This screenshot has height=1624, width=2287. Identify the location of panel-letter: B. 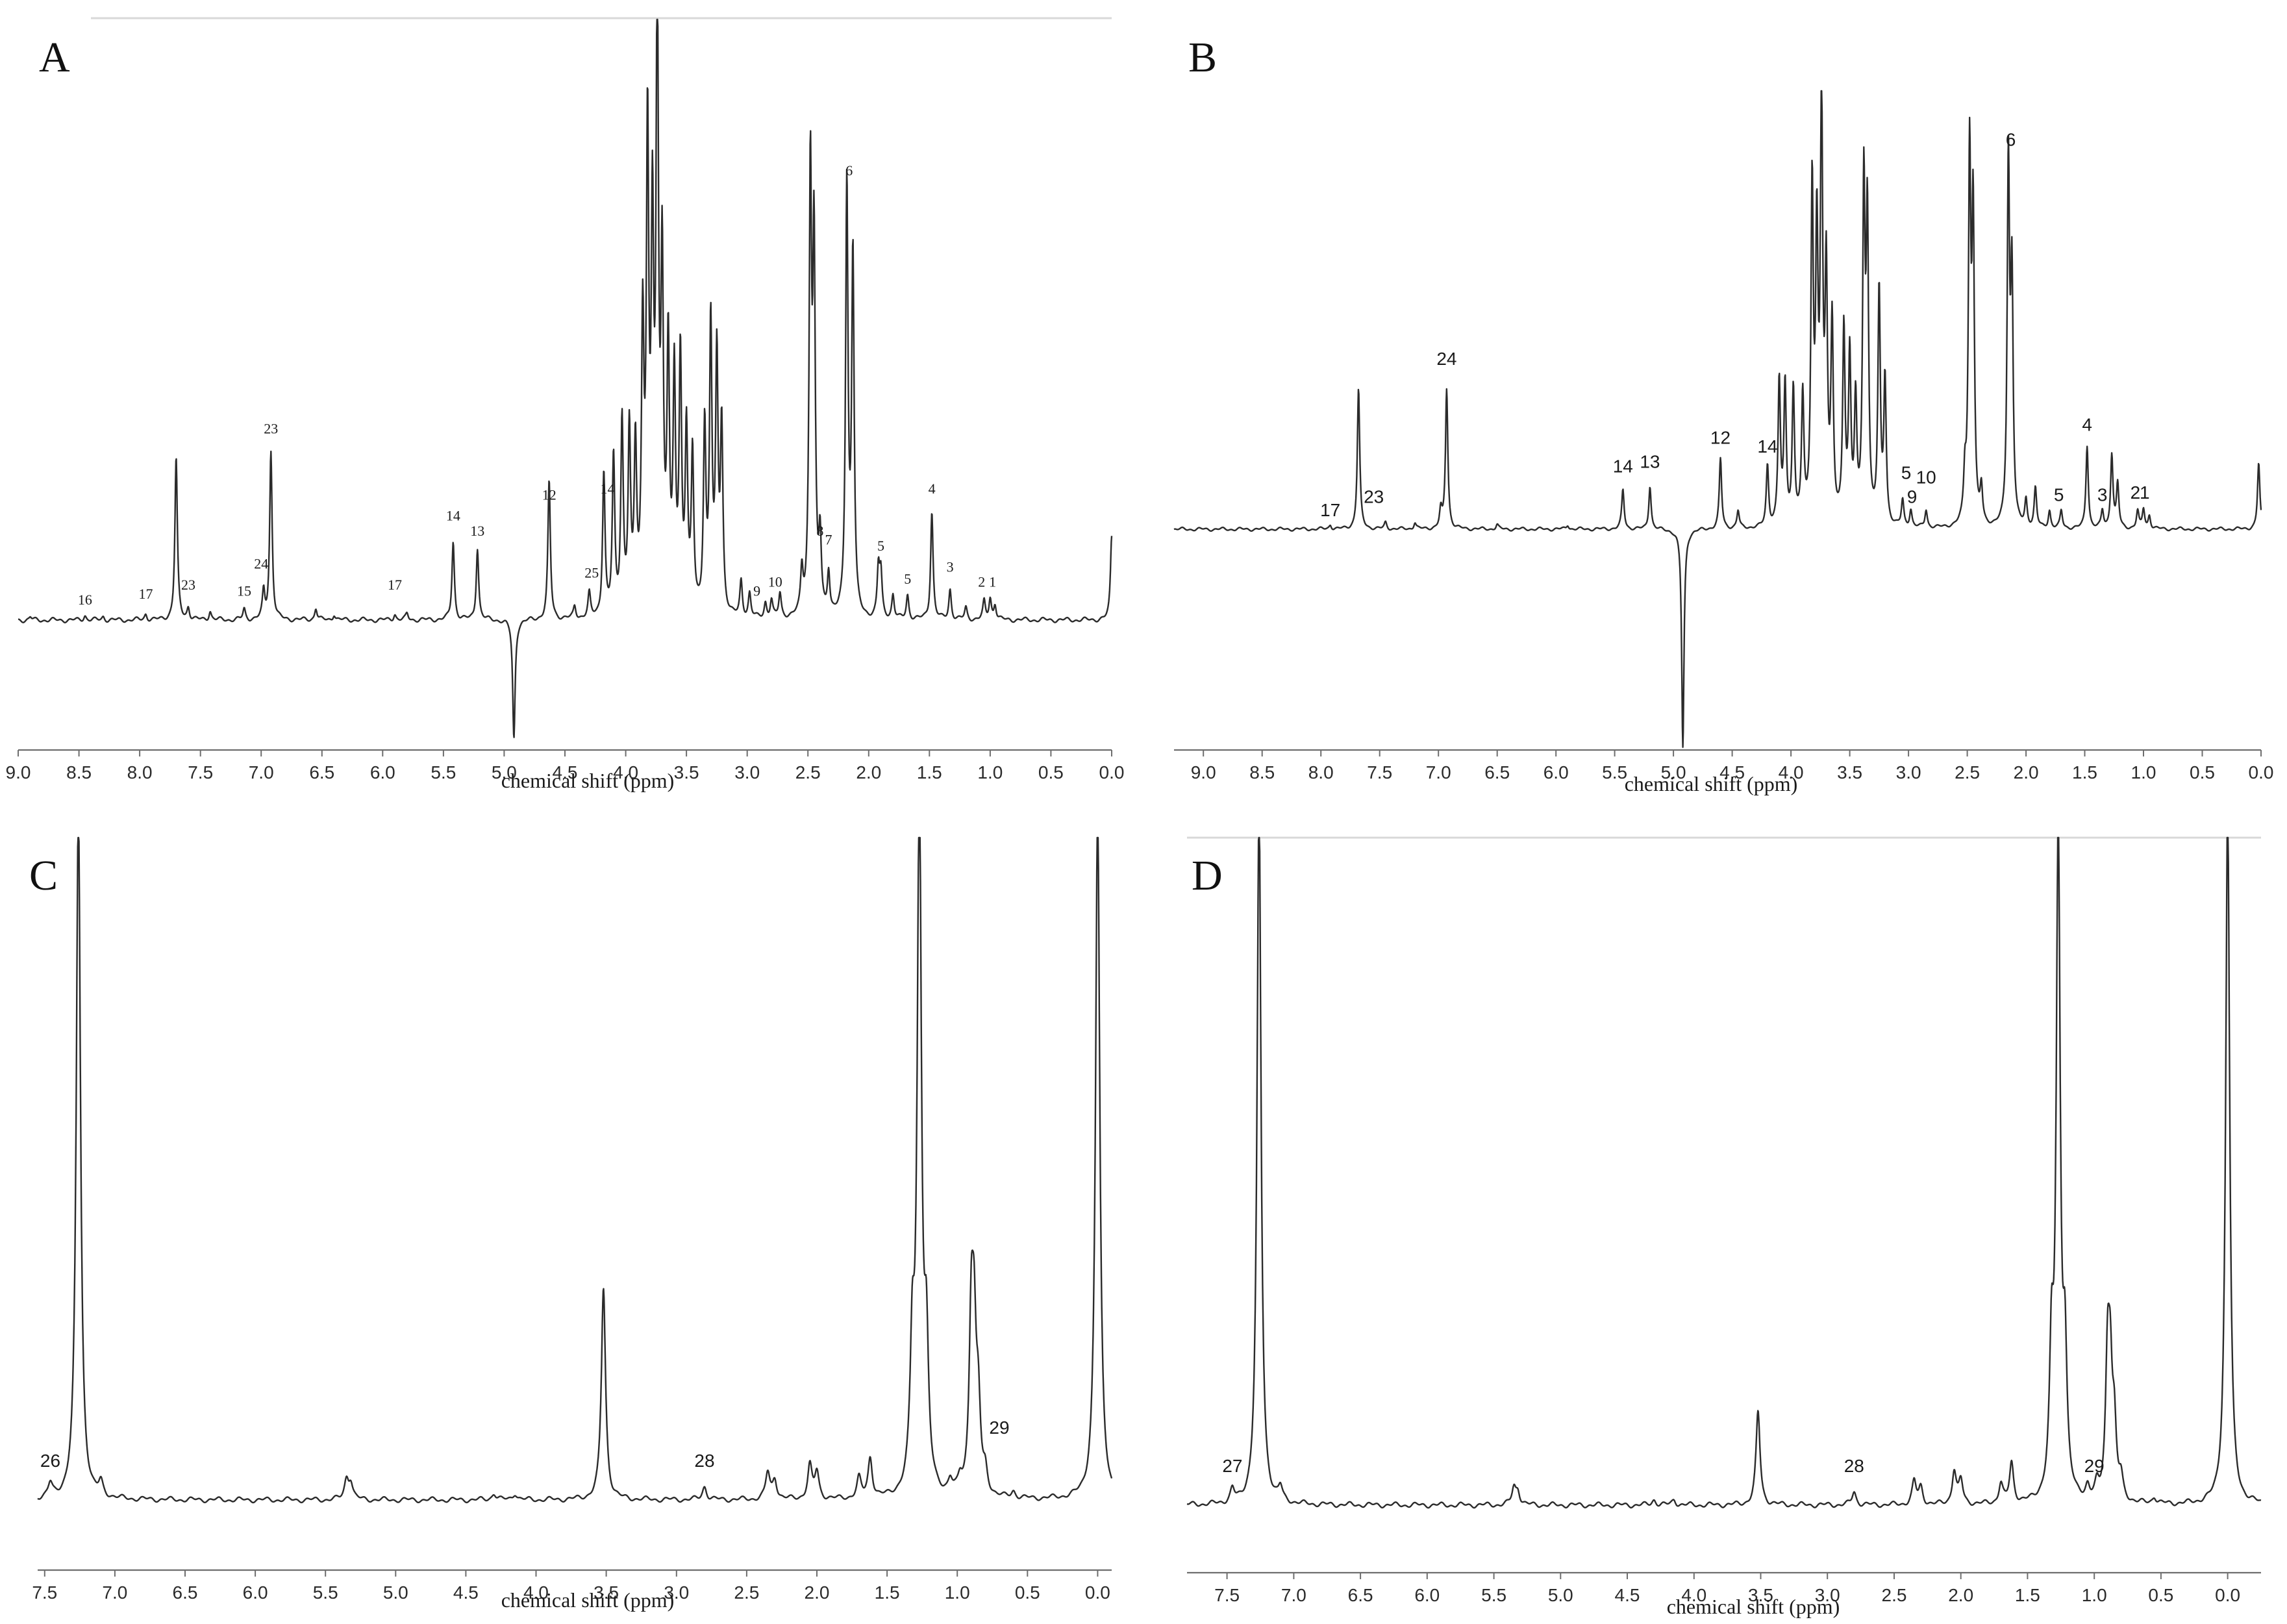
(1202, 57).